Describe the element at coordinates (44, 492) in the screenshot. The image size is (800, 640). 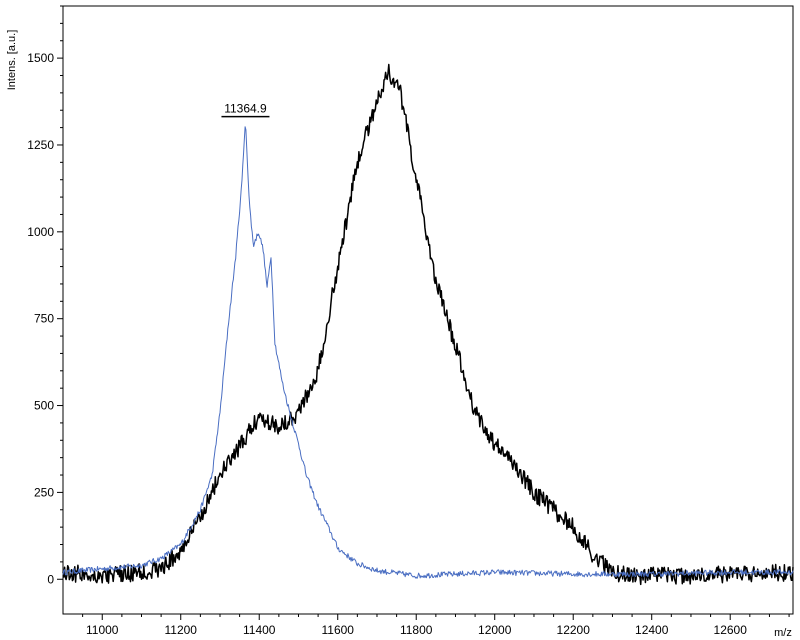
I see `y-tick-label: 250` at that location.